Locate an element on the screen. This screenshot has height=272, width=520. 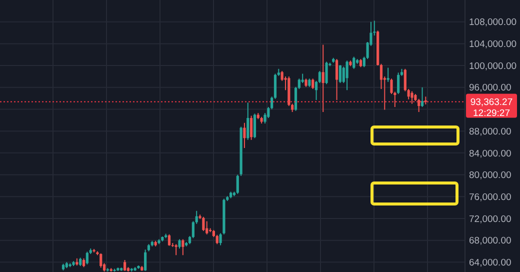
y-tick-label: 96,000.00 is located at coordinates (490, 88).